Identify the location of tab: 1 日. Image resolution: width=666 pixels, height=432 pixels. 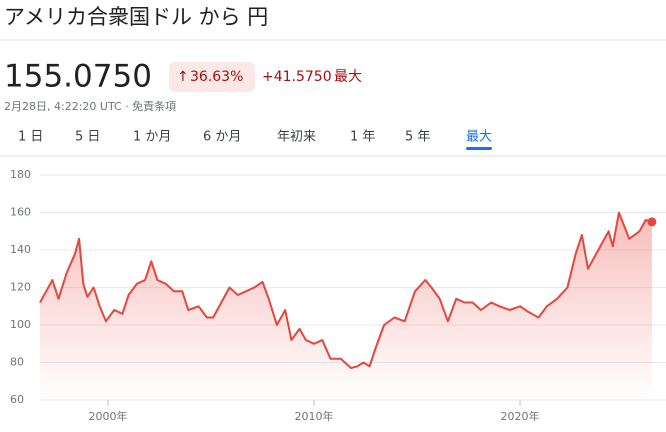
(30, 137).